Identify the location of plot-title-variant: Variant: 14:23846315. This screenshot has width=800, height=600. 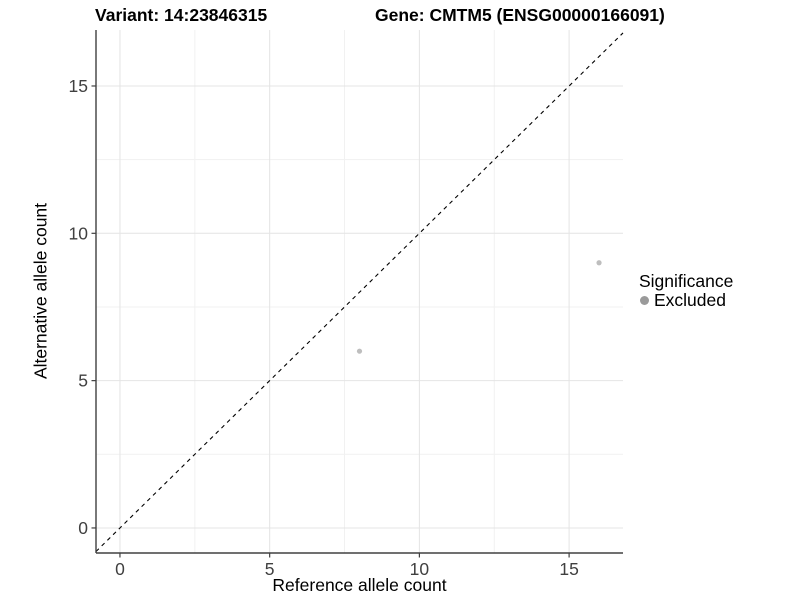
(181, 15).